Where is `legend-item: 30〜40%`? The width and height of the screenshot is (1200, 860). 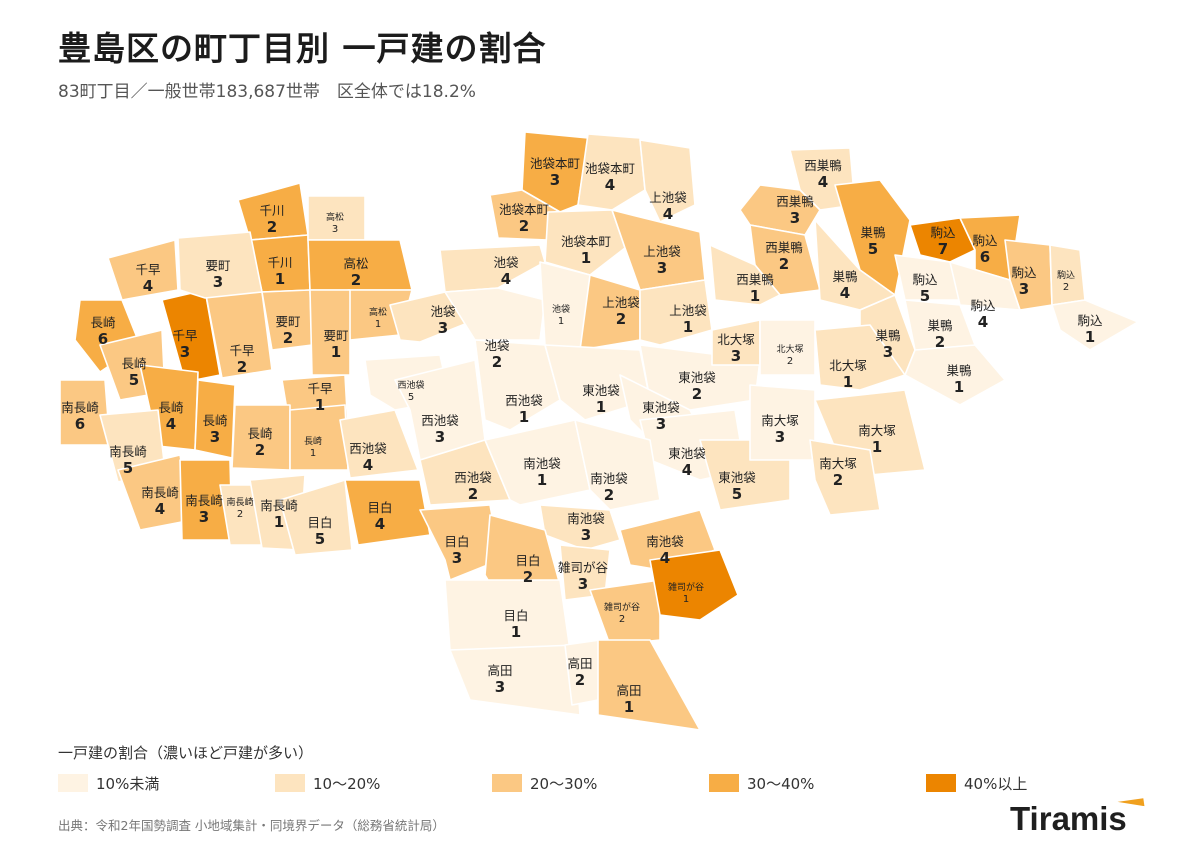
legend-item: 30〜40% is located at coordinates (761, 783).